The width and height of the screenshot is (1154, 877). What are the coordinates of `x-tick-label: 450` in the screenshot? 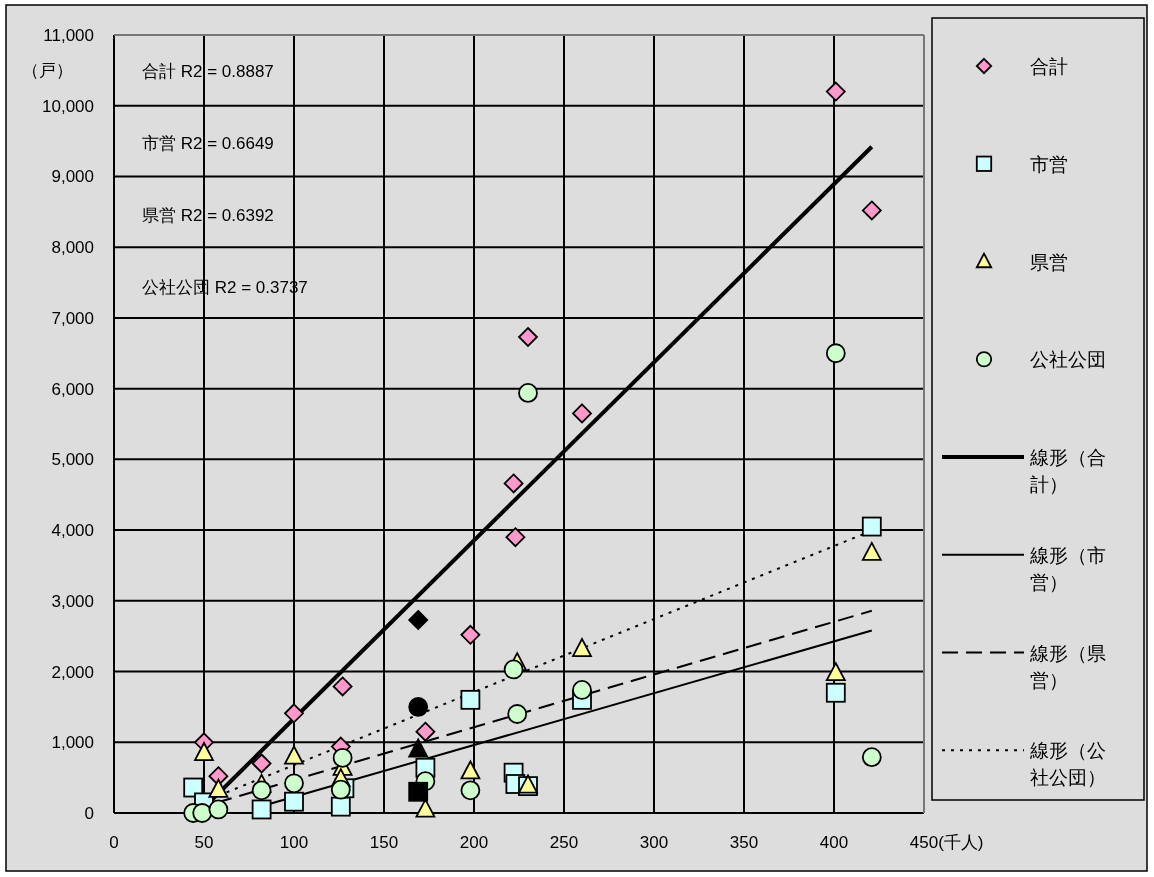 It's located at (924, 842).